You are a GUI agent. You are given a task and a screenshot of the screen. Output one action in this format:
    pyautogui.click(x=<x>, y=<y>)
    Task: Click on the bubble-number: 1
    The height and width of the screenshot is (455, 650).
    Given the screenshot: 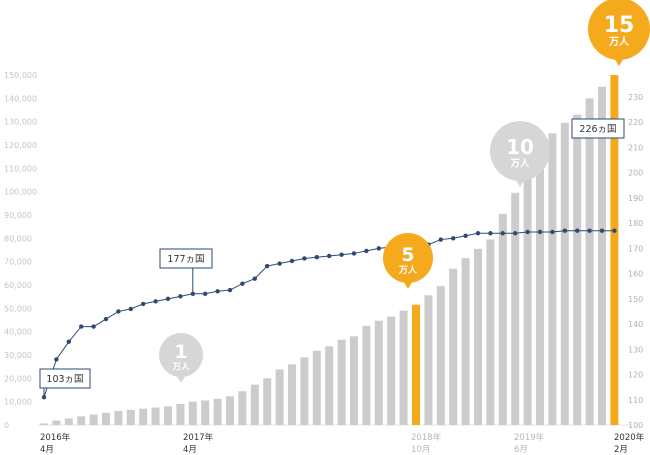 What is the action you would take?
    pyautogui.click(x=180, y=352)
    